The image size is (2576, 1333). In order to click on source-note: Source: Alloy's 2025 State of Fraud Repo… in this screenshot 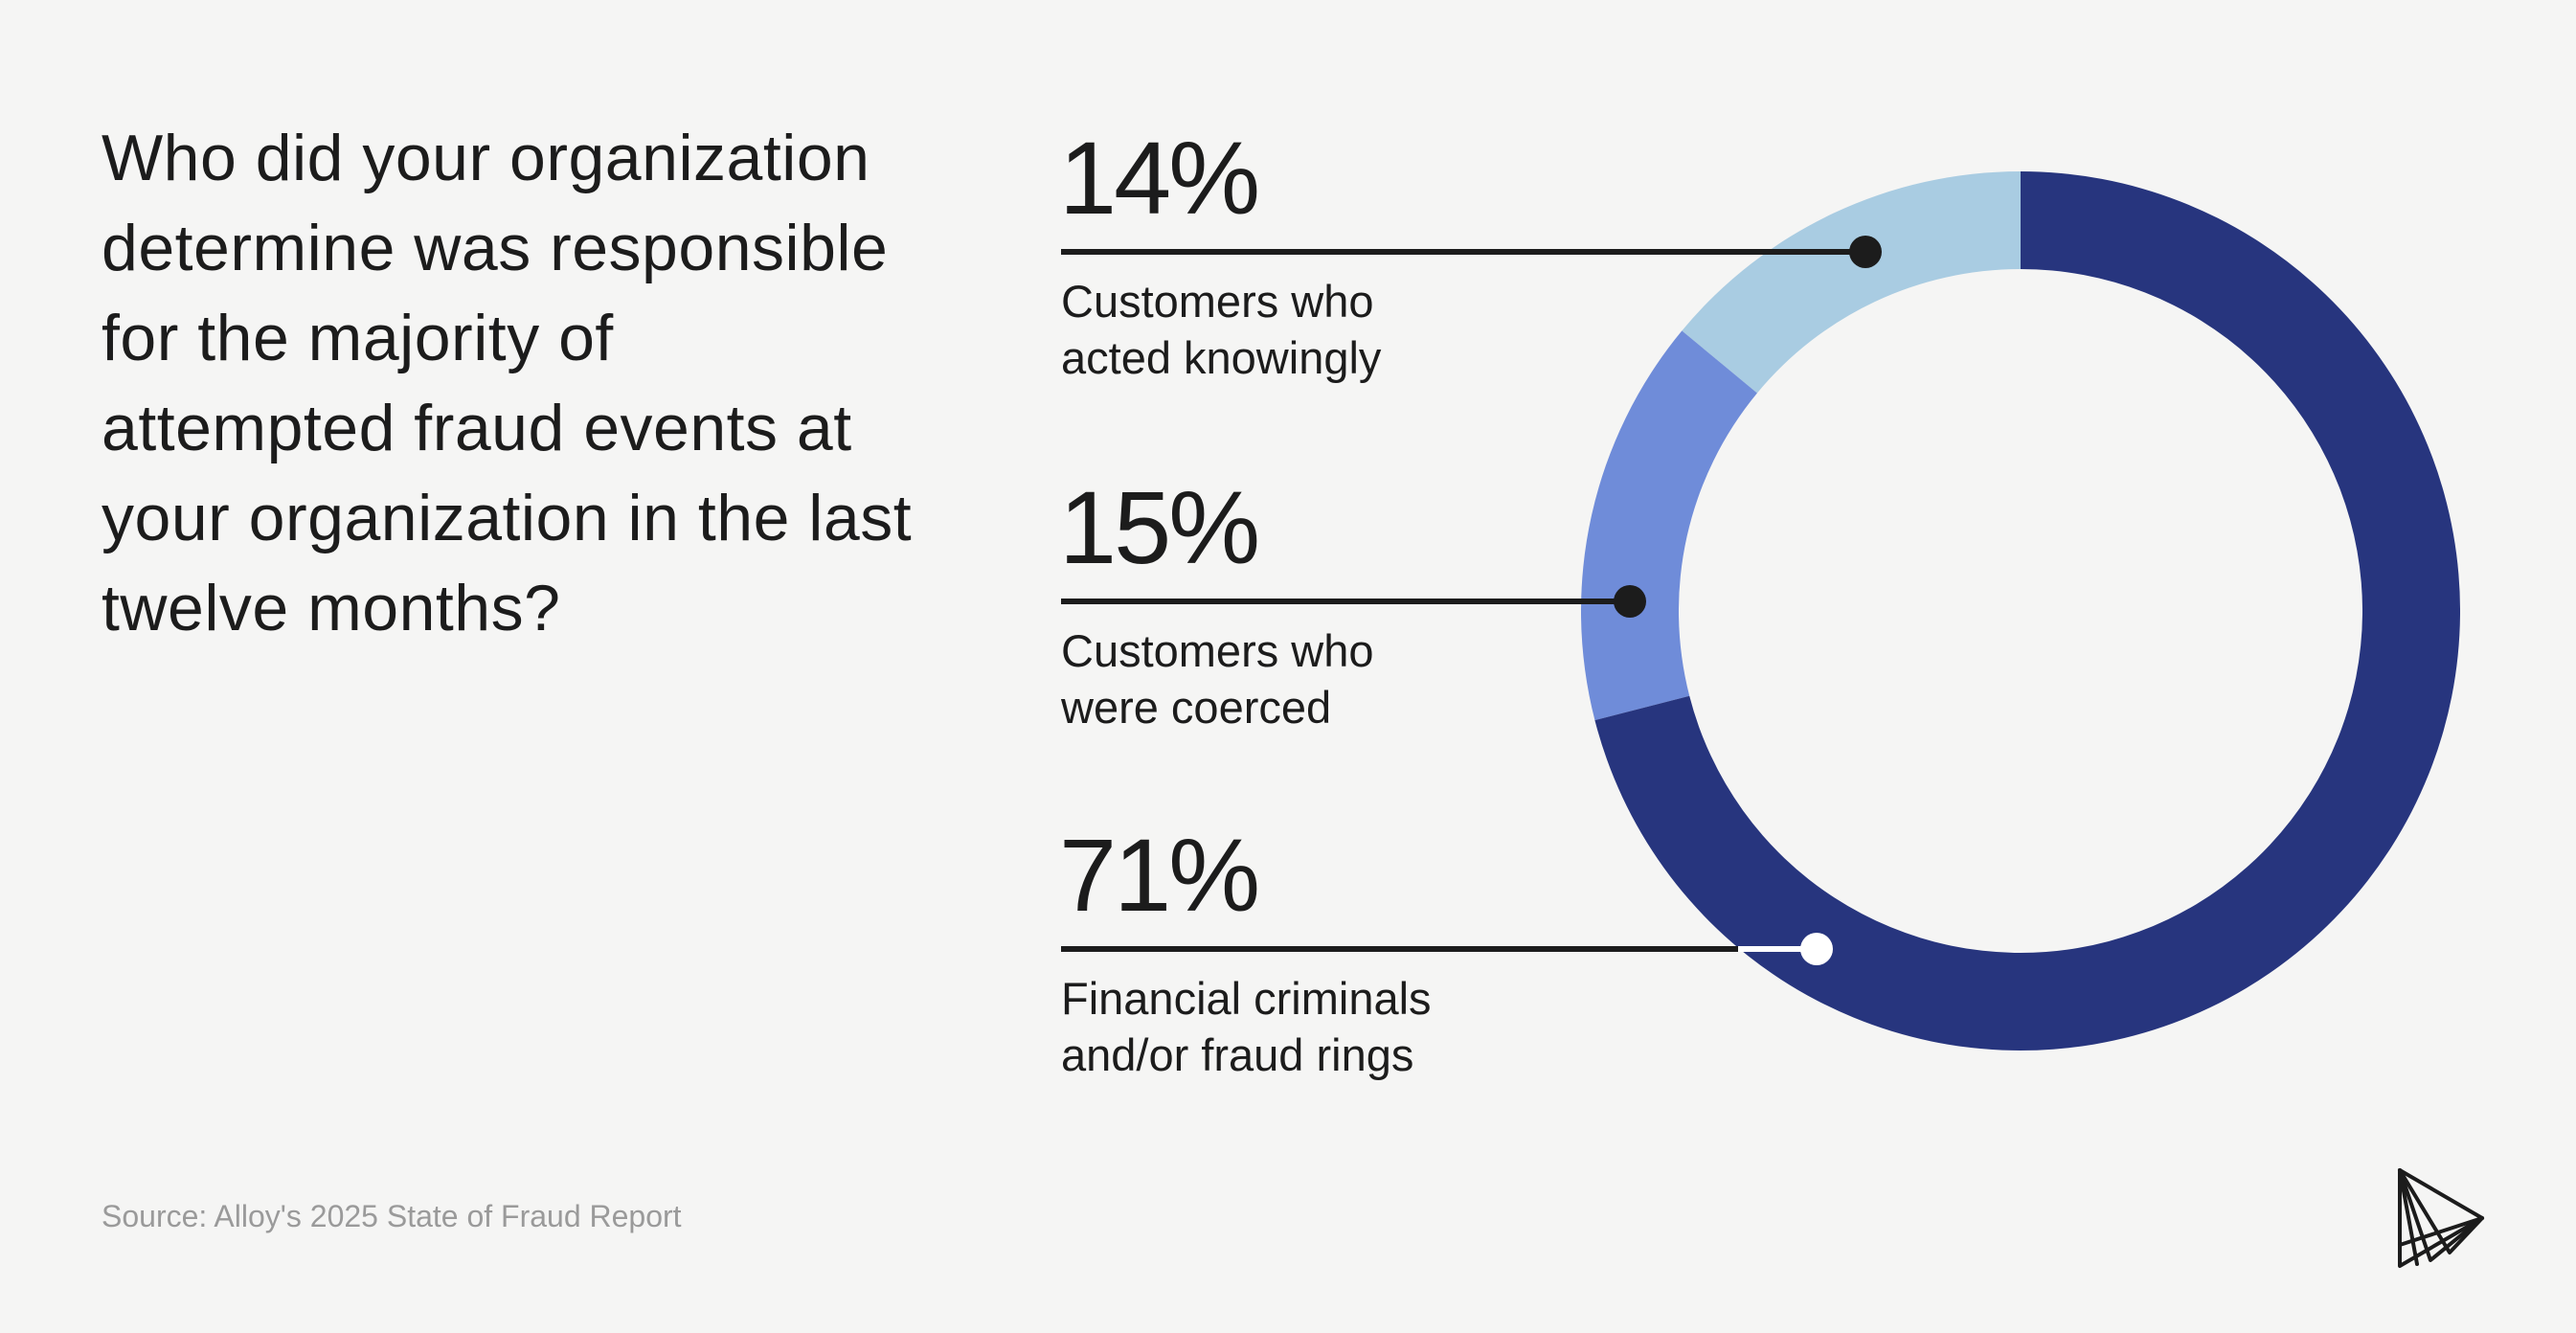, I will do `click(392, 1216)`.